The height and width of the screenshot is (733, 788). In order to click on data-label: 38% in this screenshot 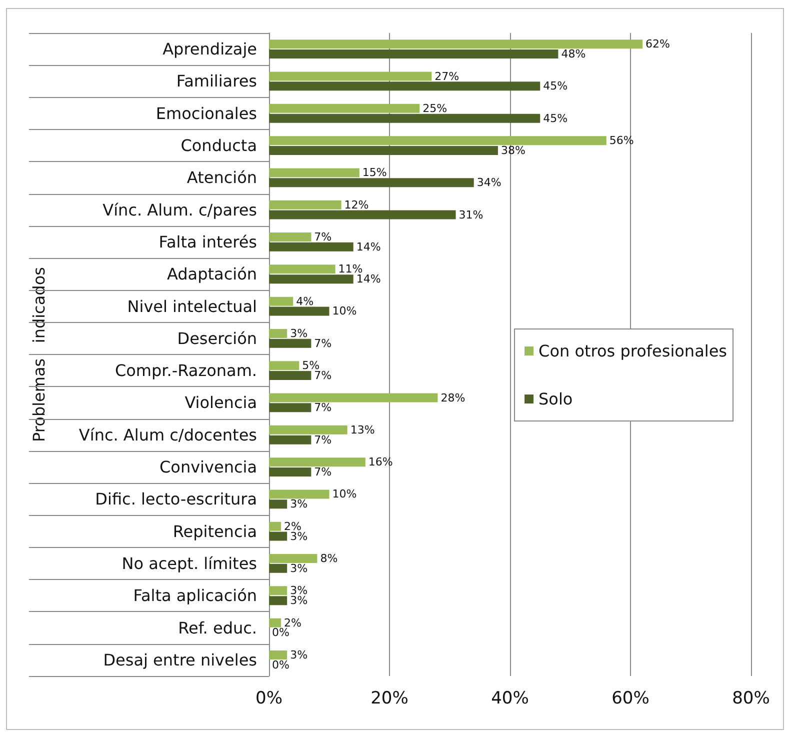, I will do `click(513, 150)`.